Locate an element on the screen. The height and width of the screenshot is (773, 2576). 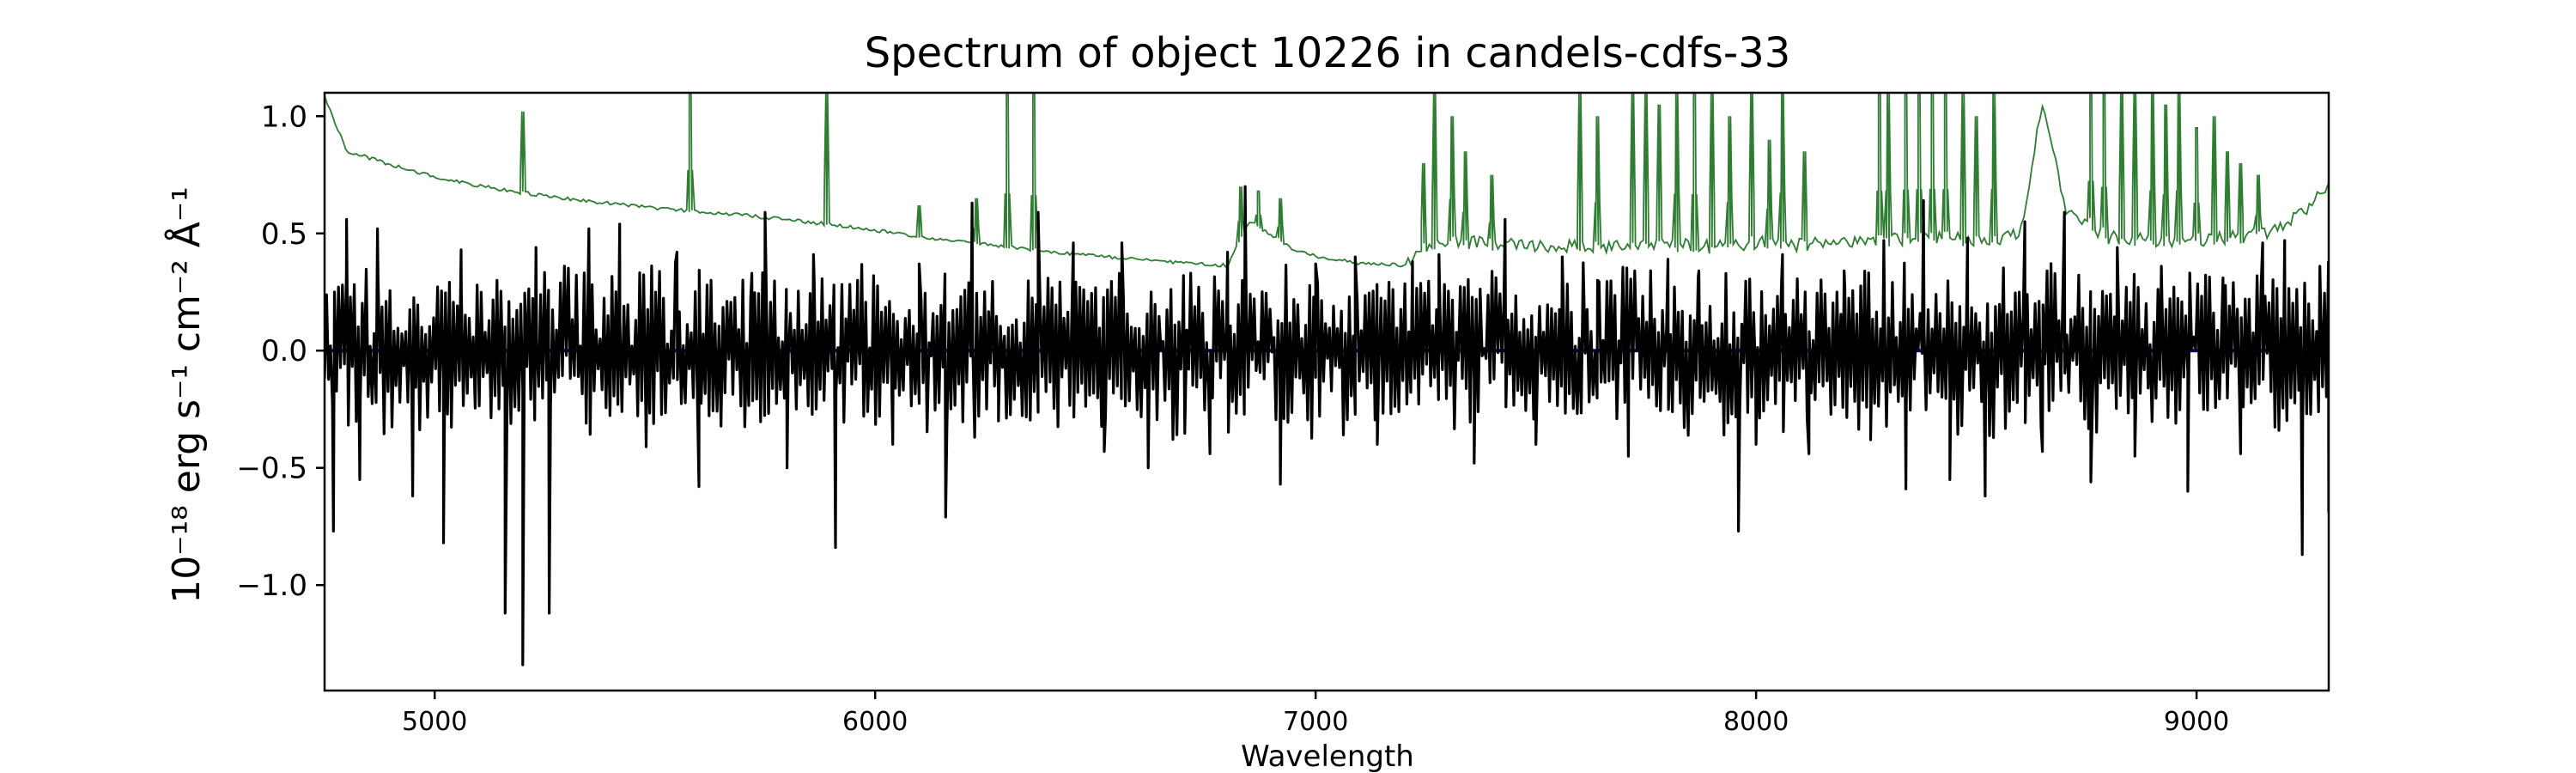
y-axis-label: 10⁻¹⁸ erg s⁻¹ cm⁻² Å⁻¹ is located at coordinates (186, 394).